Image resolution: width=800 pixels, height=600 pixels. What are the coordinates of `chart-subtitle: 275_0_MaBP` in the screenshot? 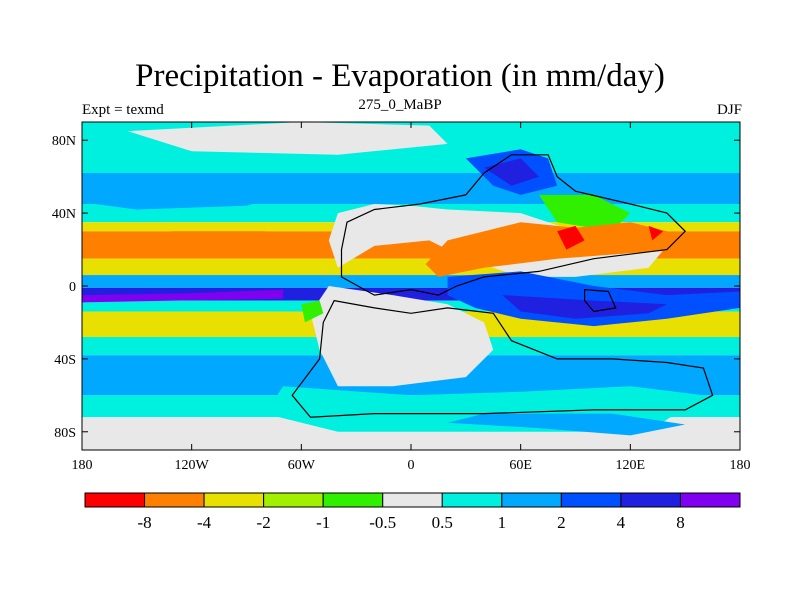 It's located at (400, 105).